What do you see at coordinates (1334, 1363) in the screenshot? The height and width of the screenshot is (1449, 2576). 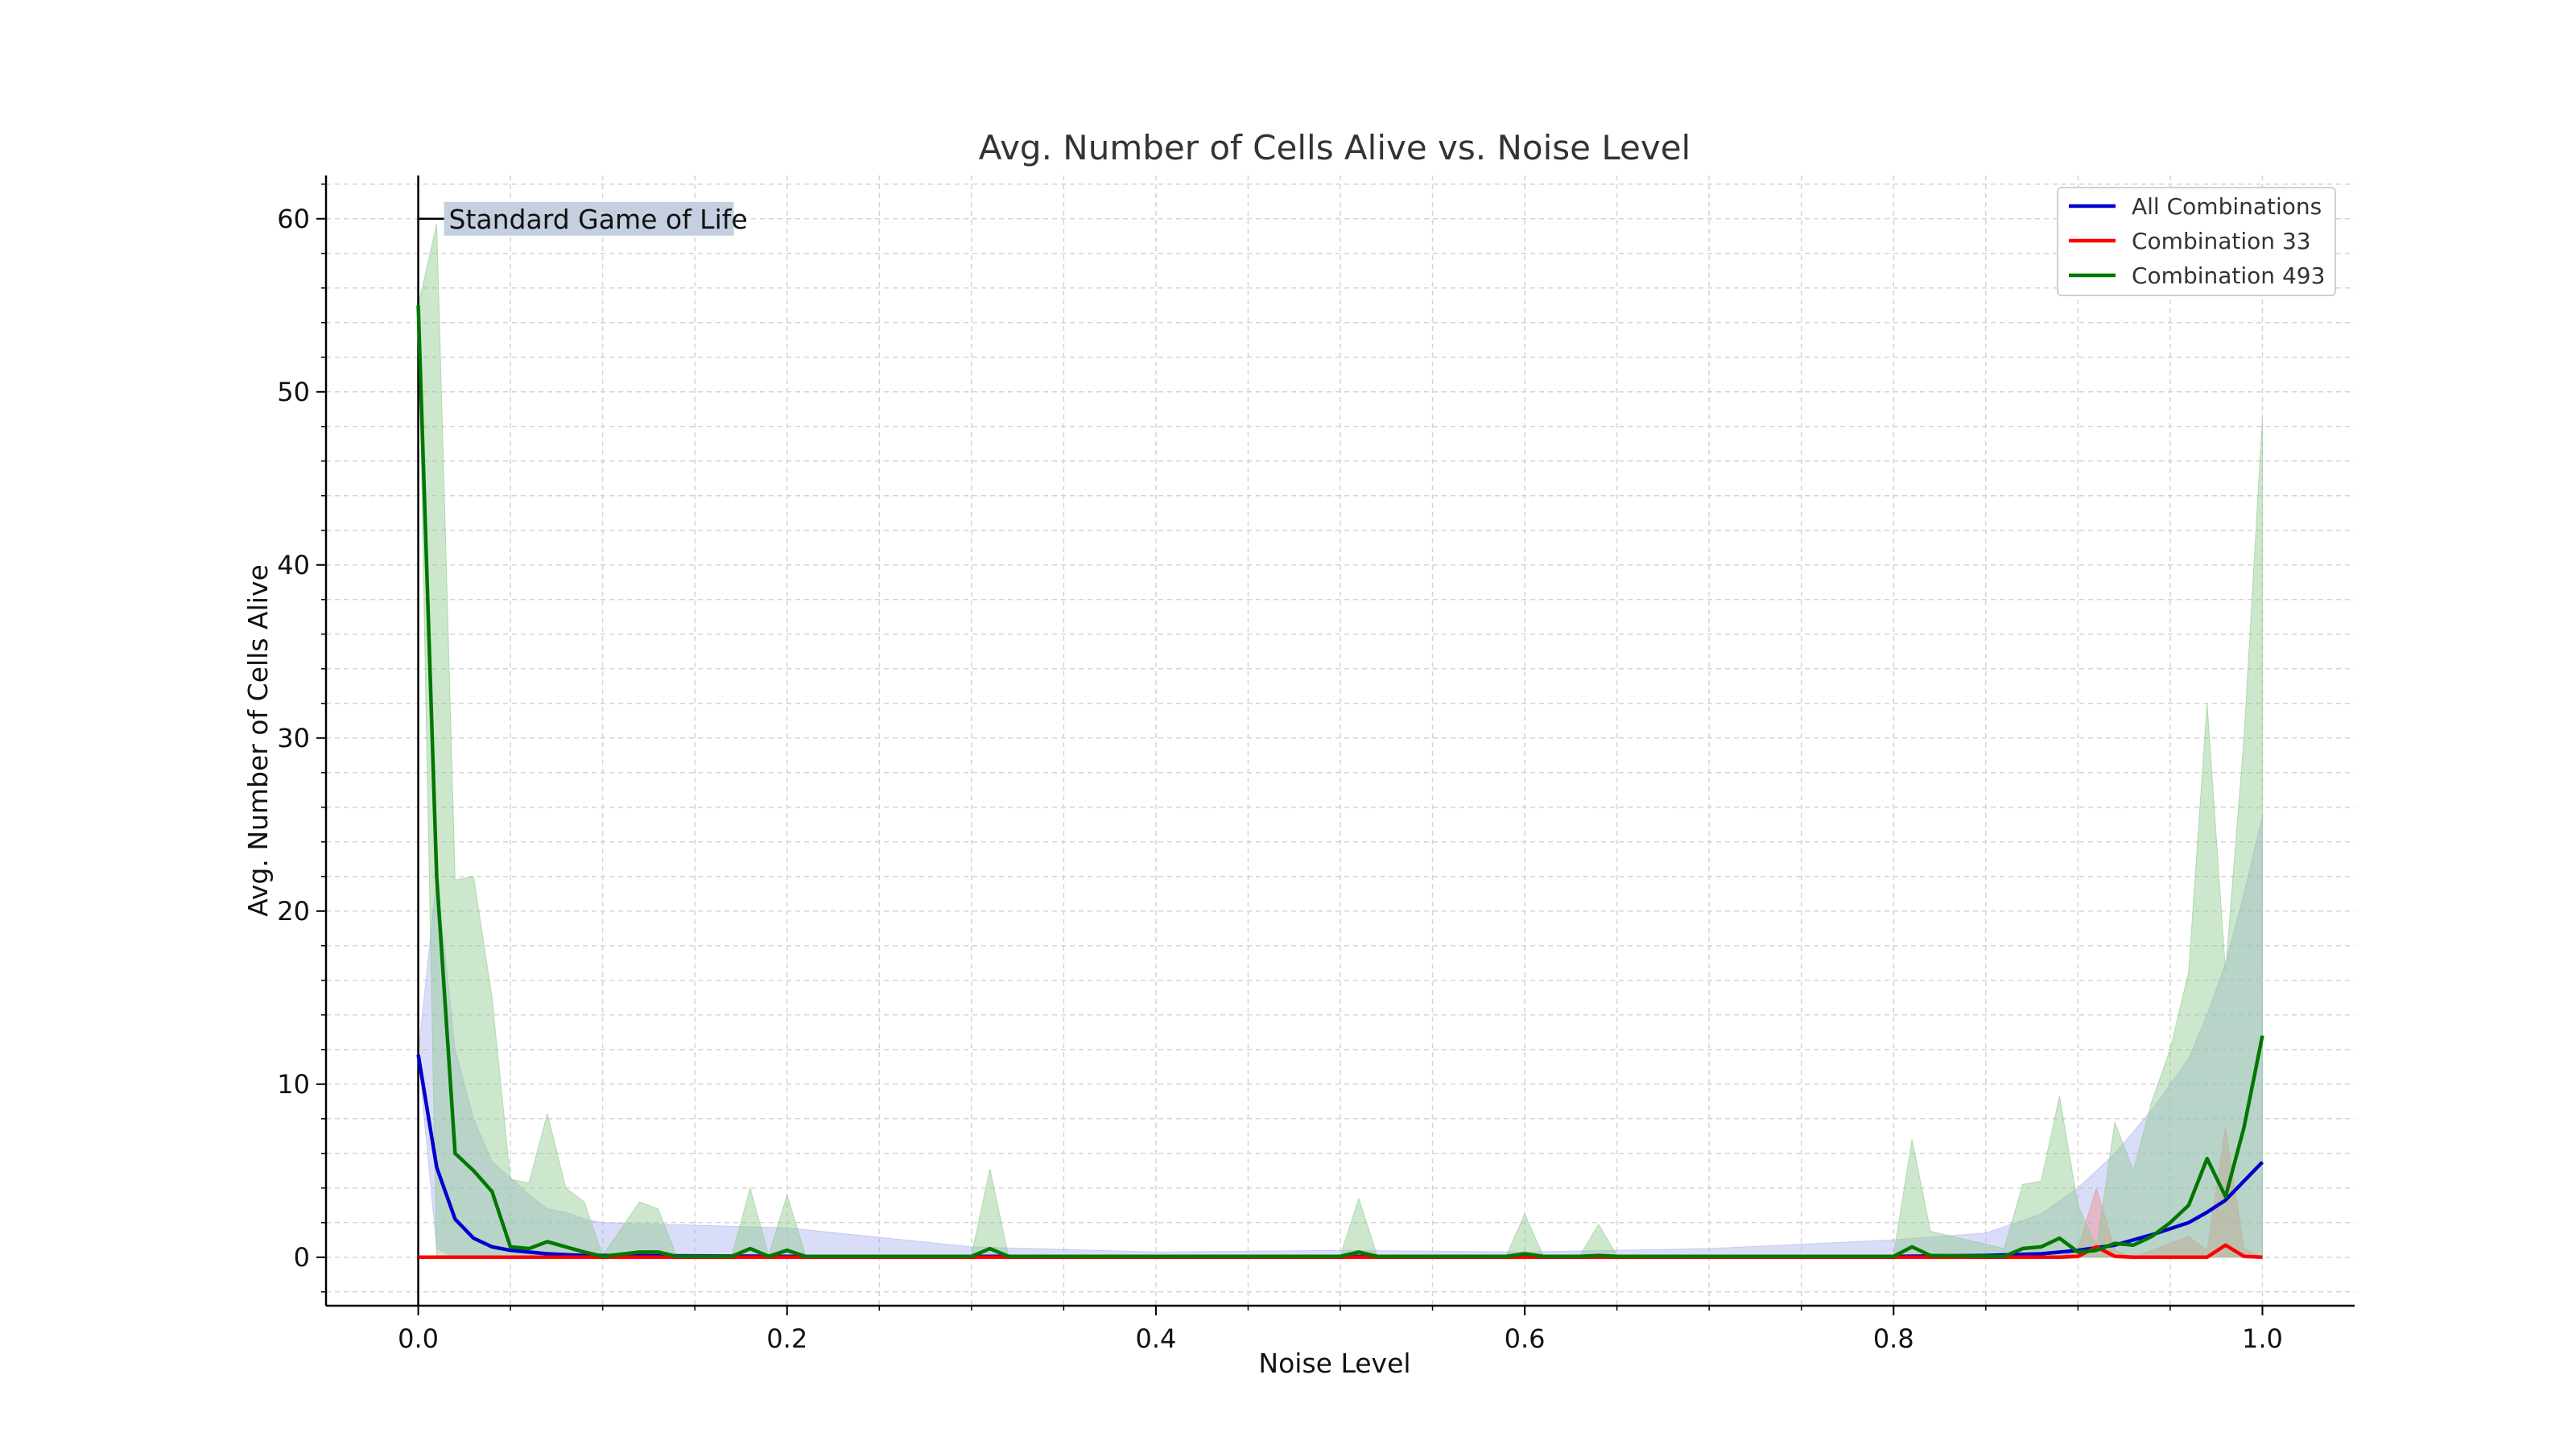 I see `x-axis-label: Noise Level` at bounding box center [1334, 1363].